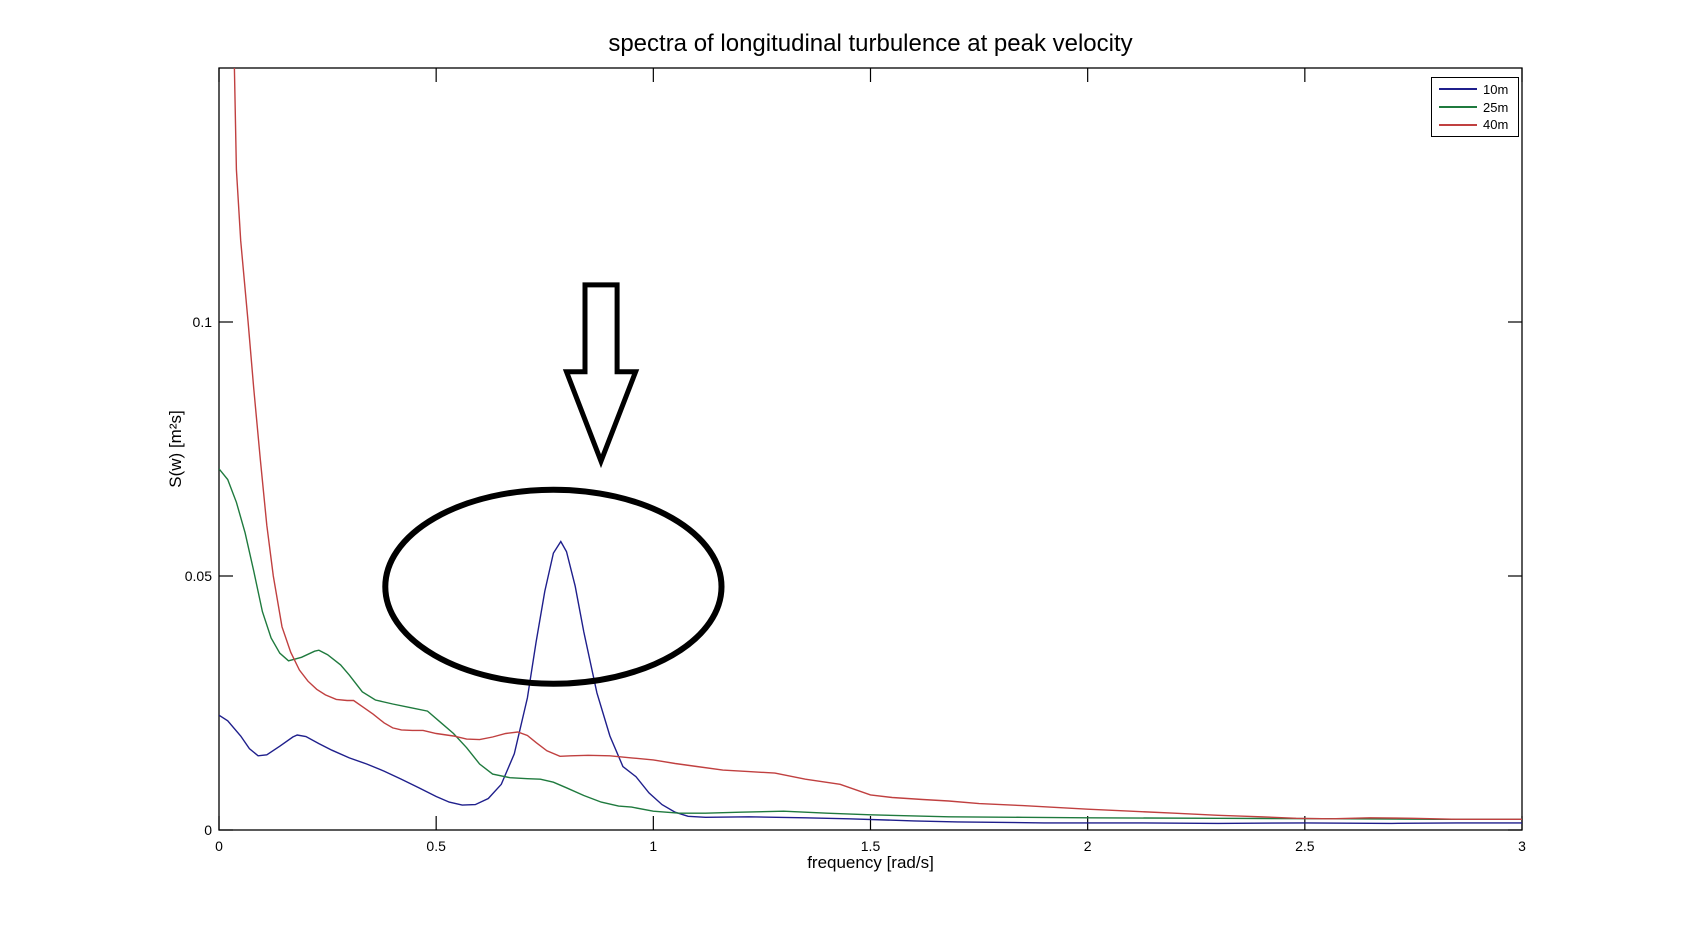 The height and width of the screenshot is (934, 1681). Describe the element at coordinates (1496, 89) in the screenshot. I see `legend-label: 10m` at that location.